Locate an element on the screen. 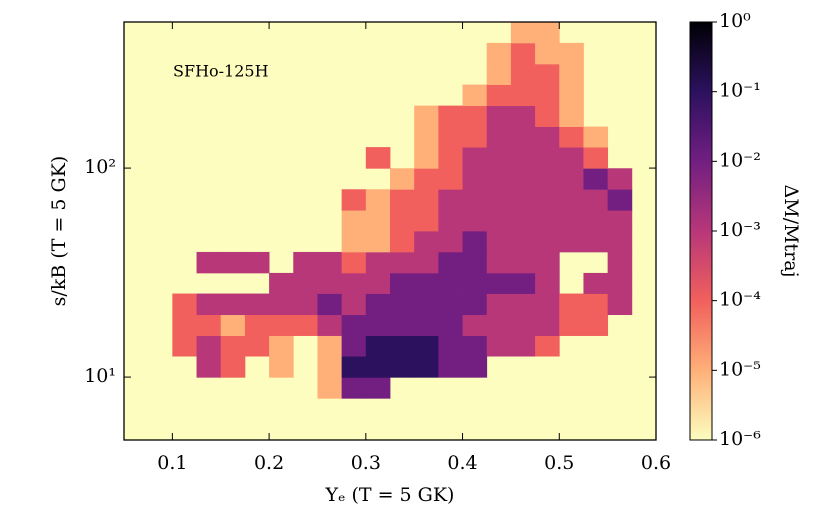  colorbar-tick-label: 10⁻³ is located at coordinates (740, 230).